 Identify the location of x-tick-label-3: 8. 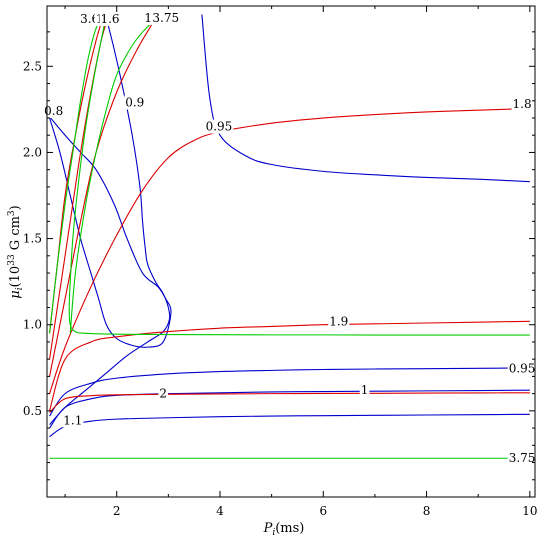
(427, 511).